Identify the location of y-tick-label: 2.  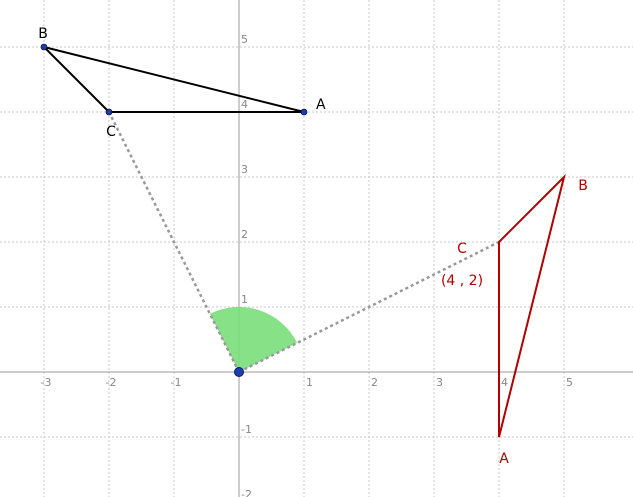
(244, 234).